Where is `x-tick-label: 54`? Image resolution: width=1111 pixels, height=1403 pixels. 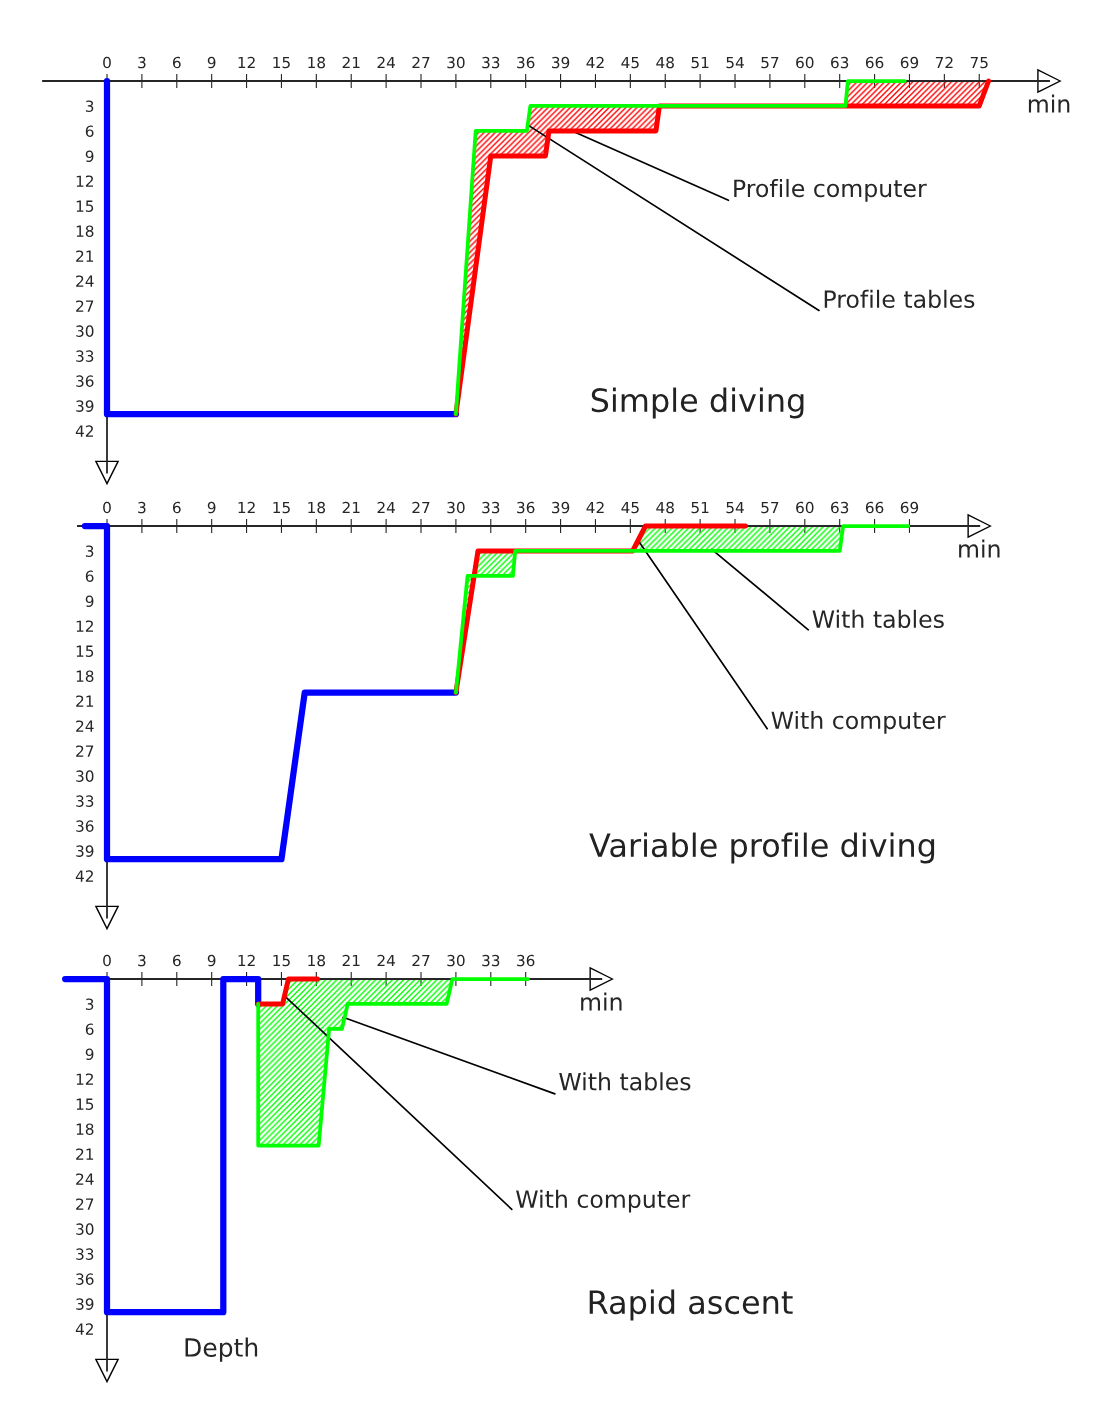 x-tick-label: 54 is located at coordinates (735, 507).